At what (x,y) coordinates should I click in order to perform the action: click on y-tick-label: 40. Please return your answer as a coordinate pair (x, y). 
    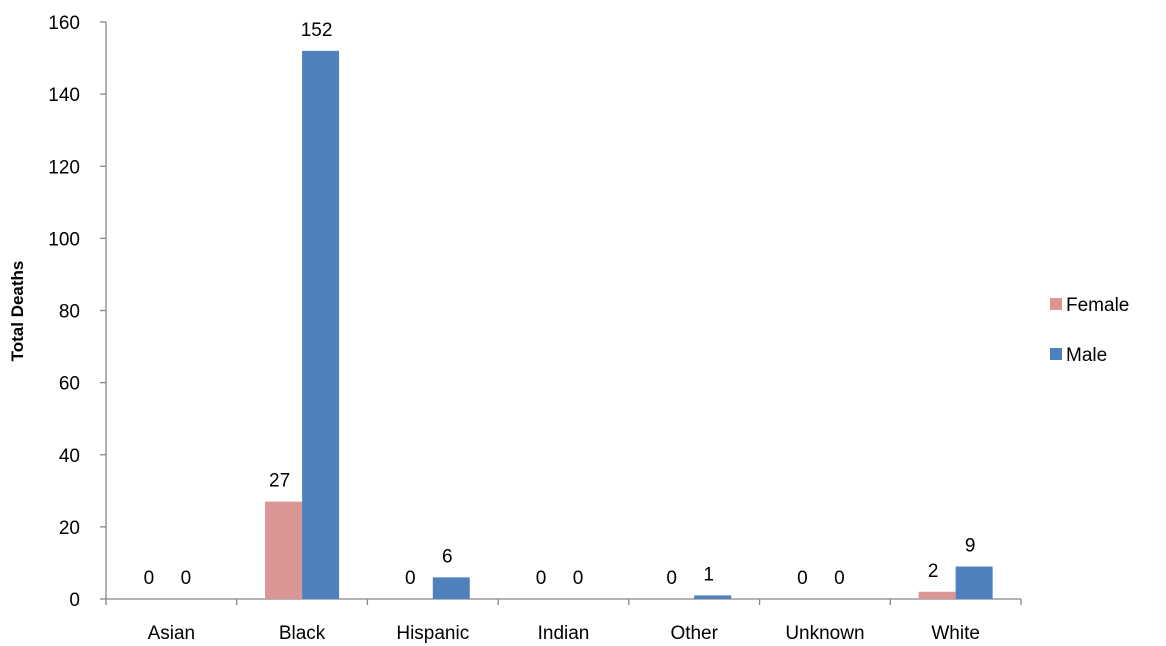
    Looking at the image, I should click on (69, 456).